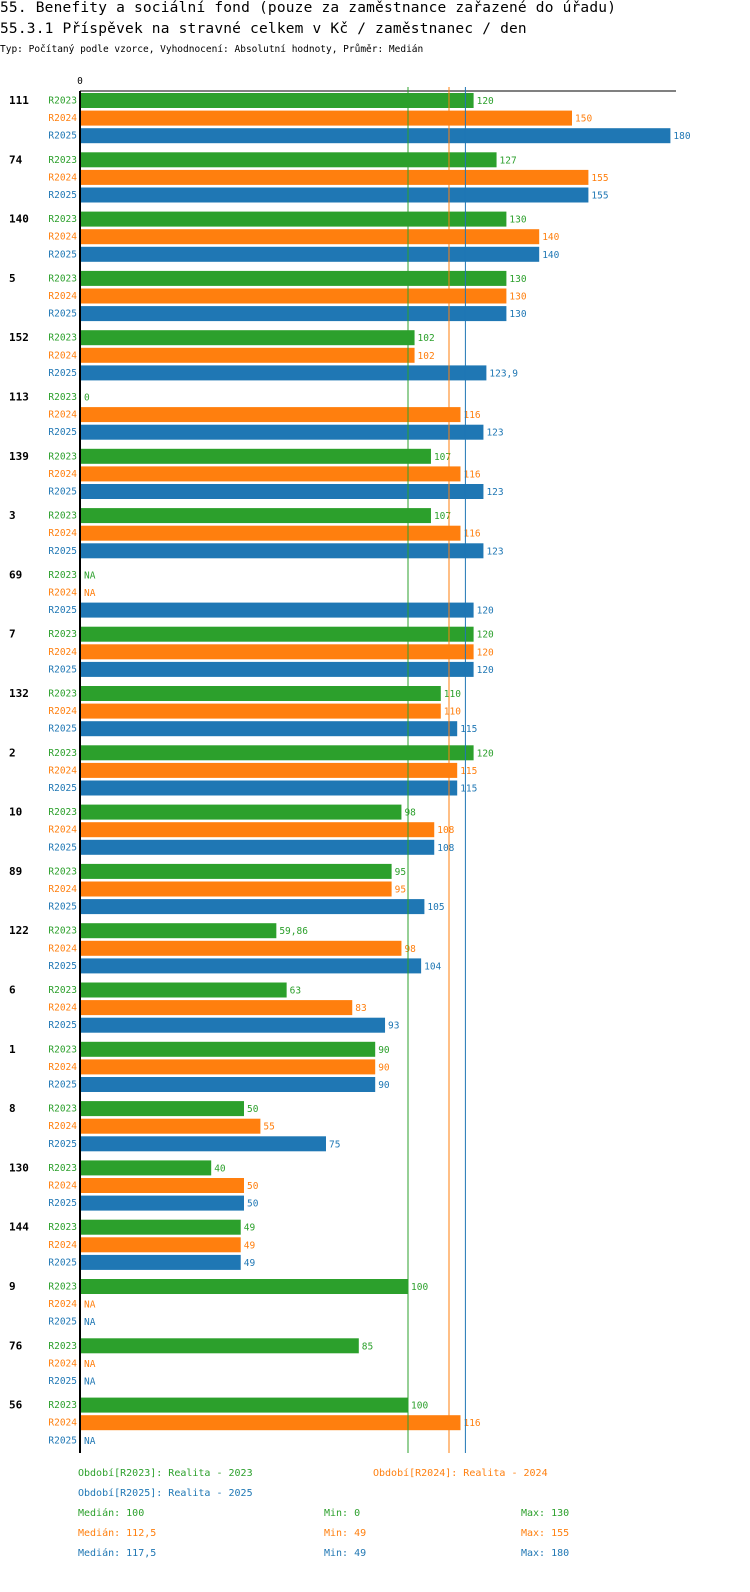  Describe the element at coordinates (599, 178) in the screenshot. I see `data-label: 155` at that location.